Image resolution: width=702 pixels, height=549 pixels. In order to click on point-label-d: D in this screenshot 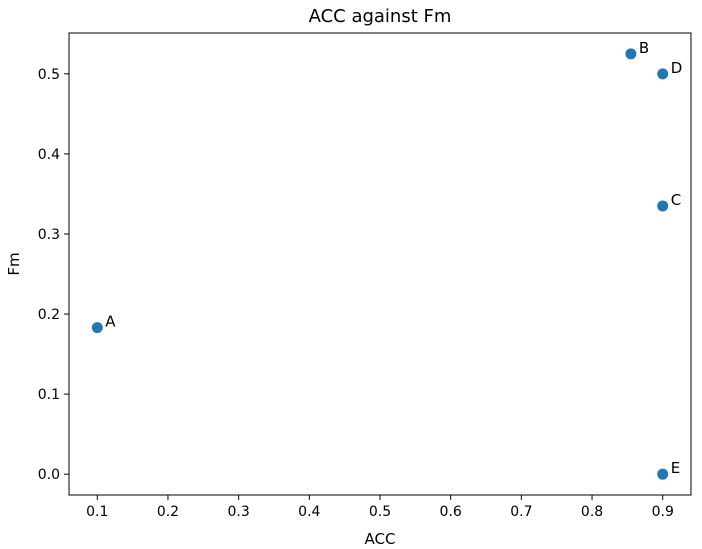, I will do `click(677, 68)`.